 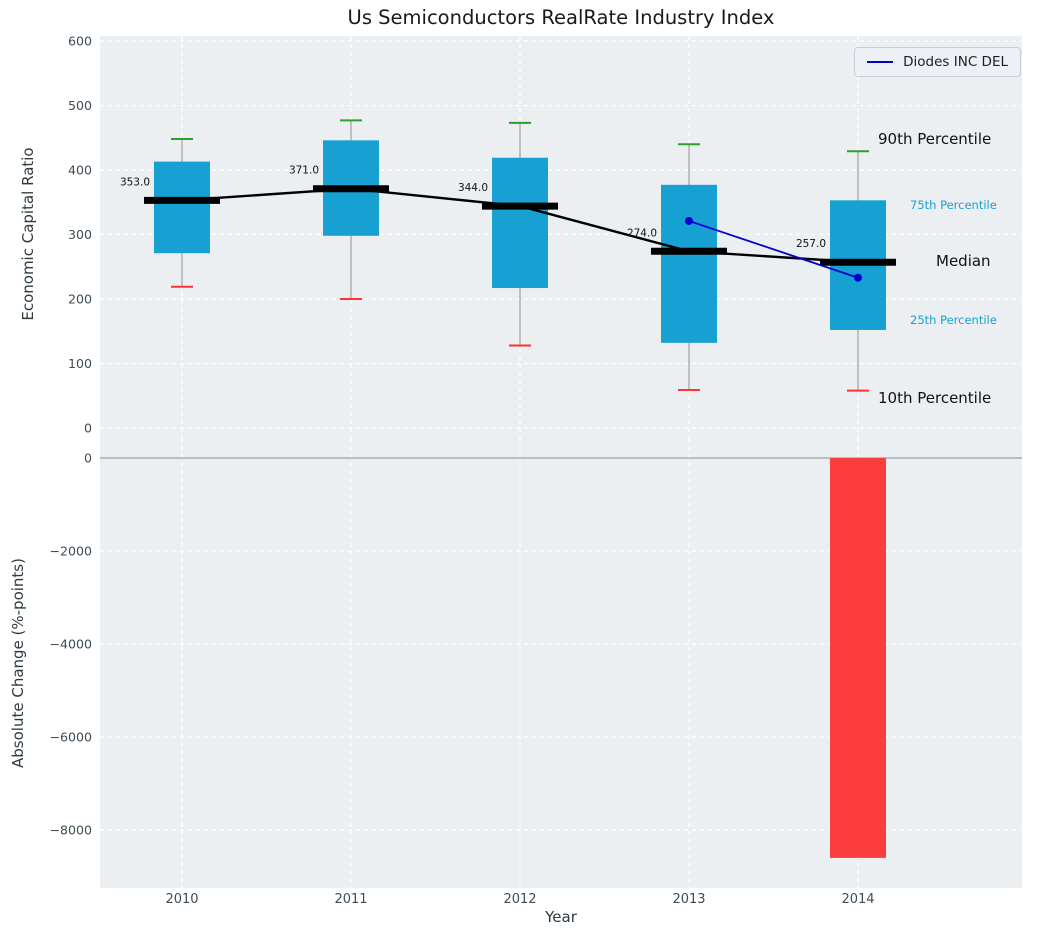 I want to click on annotation-10th-percentile: 10th Percentile, so click(x=935, y=398).